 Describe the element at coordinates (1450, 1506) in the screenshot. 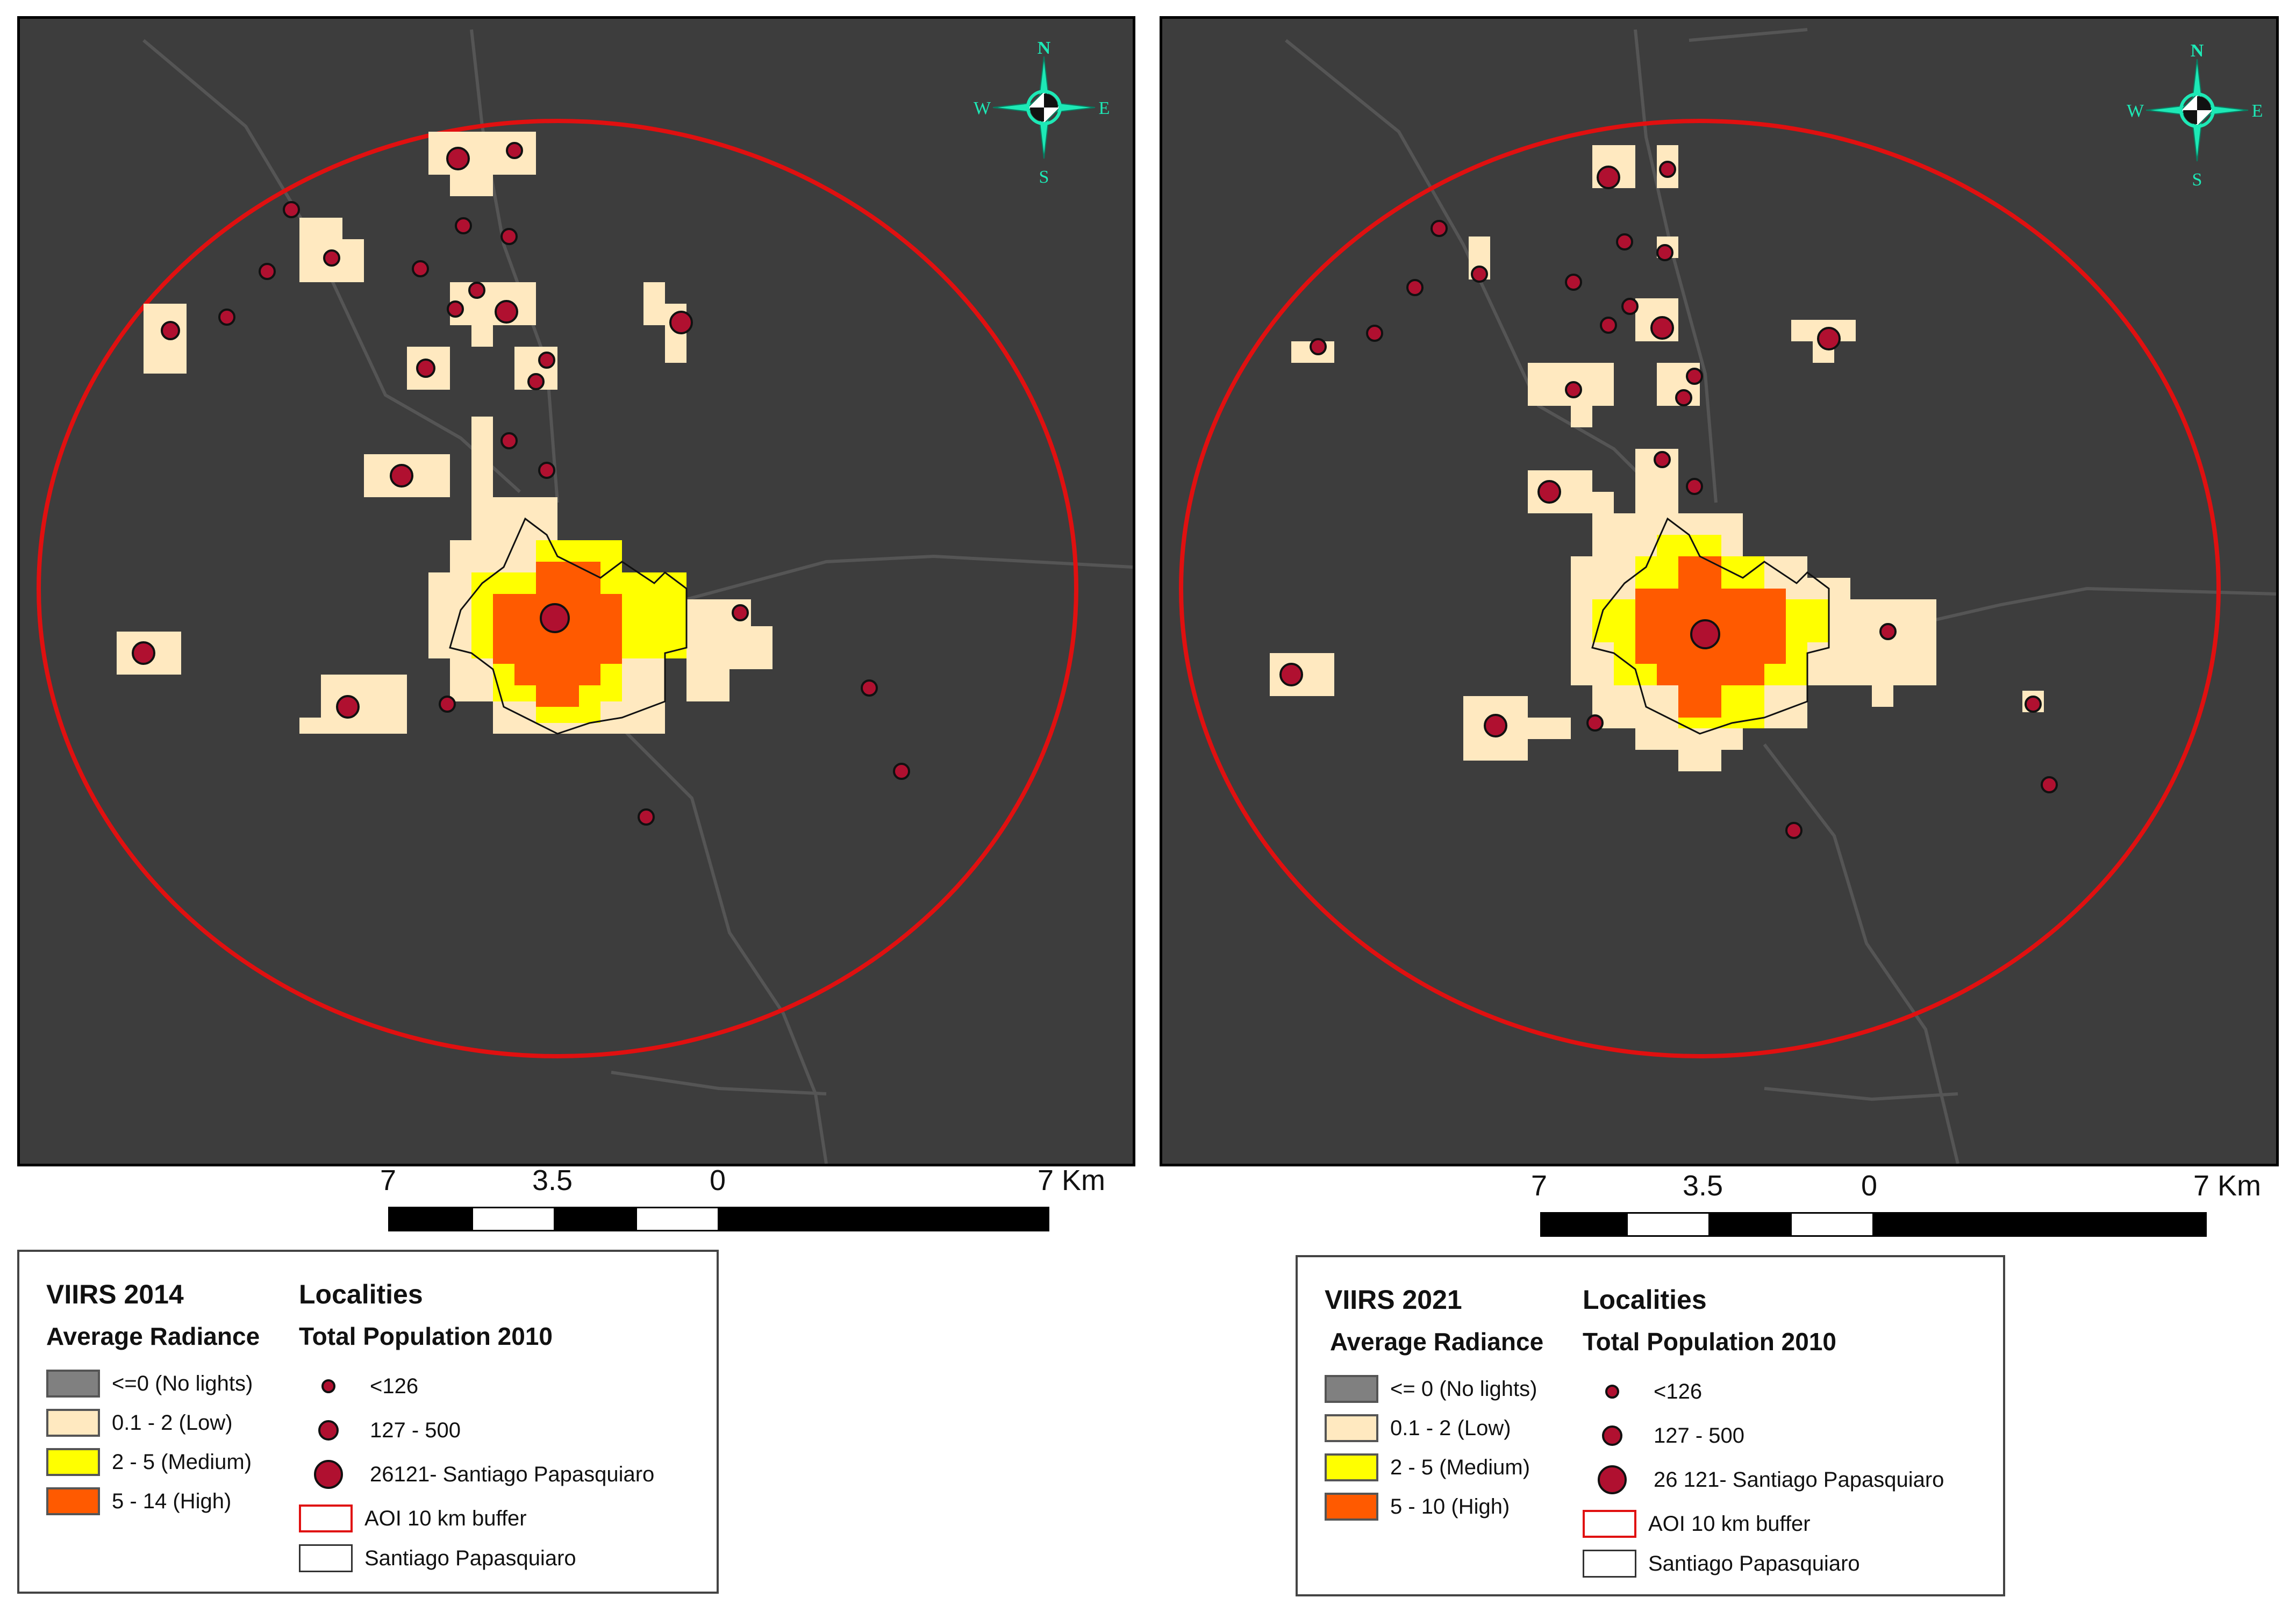

I see `legend-label: 5 - 10 (High)` at that location.